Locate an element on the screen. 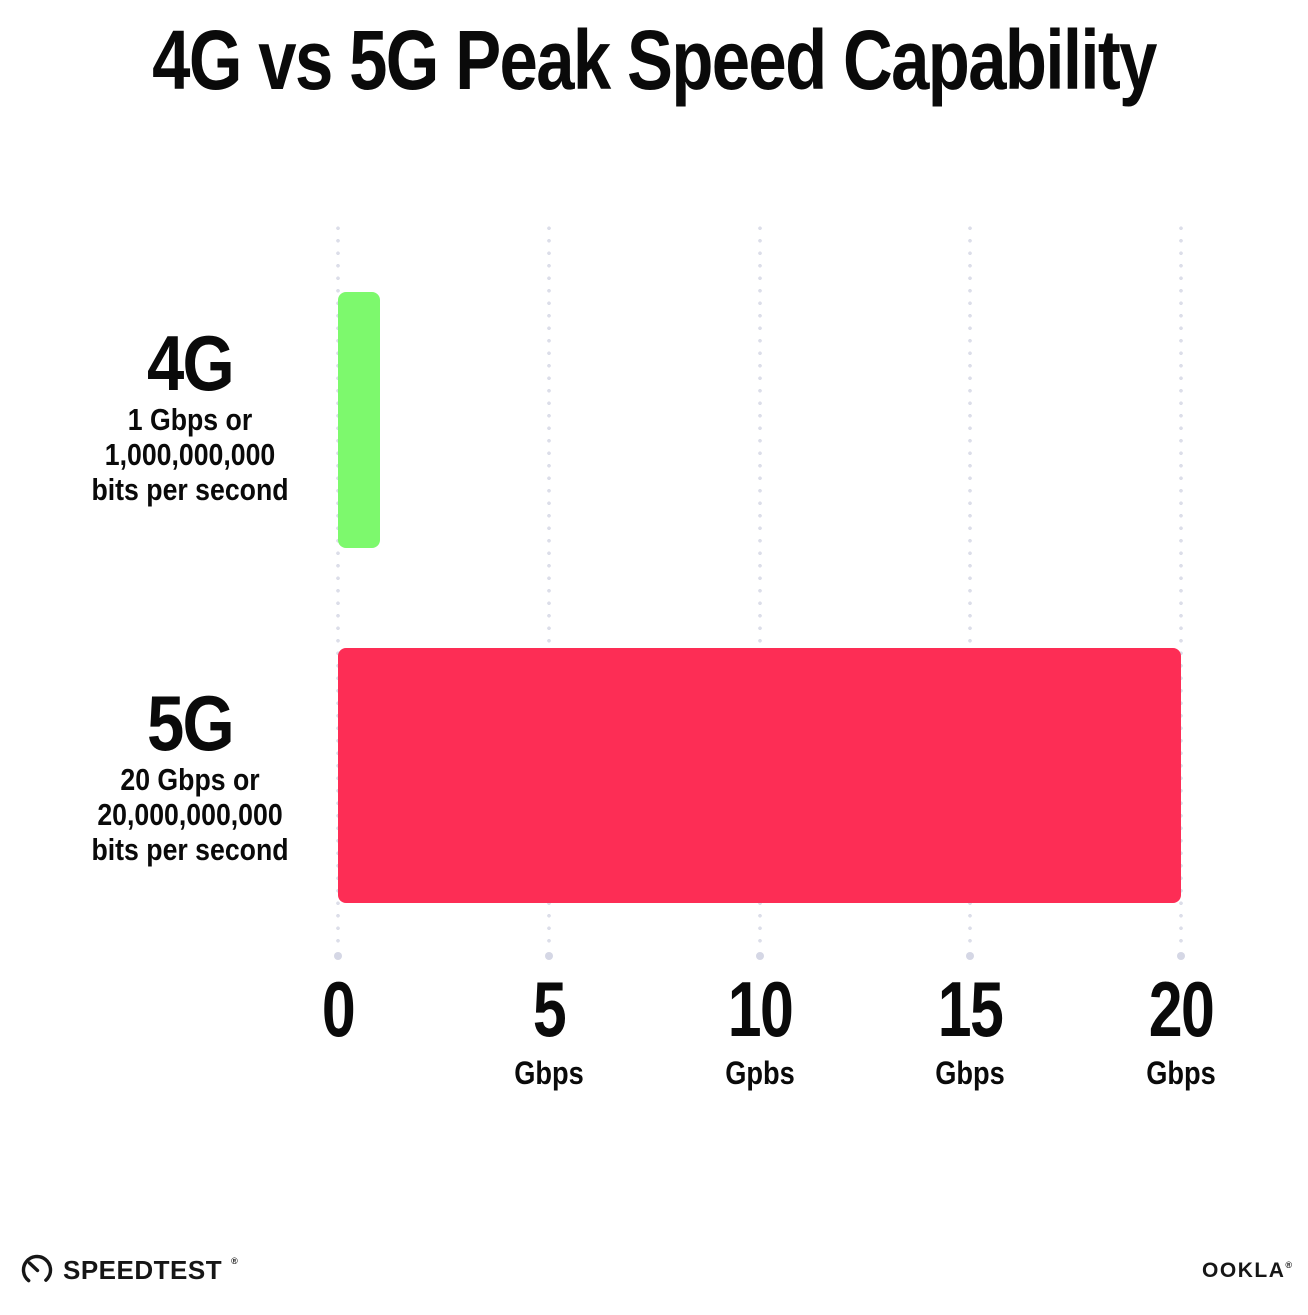 The height and width of the screenshot is (1315, 1308). category-sublabel-line: 1 Gbps or is located at coordinates (190, 419).